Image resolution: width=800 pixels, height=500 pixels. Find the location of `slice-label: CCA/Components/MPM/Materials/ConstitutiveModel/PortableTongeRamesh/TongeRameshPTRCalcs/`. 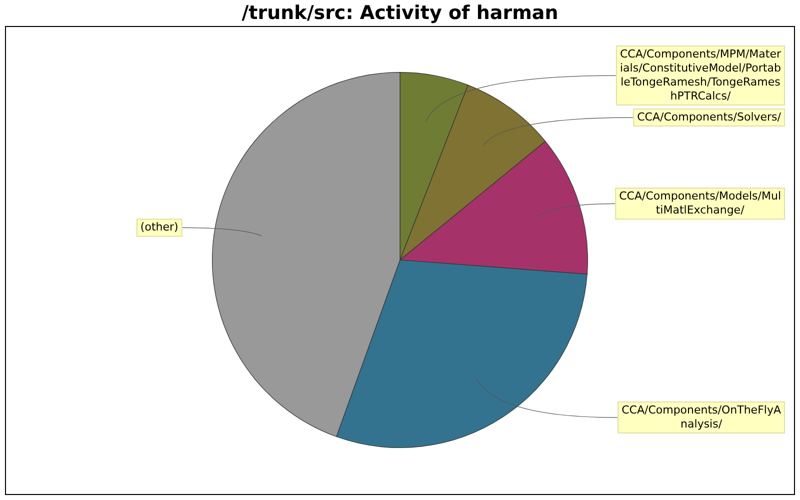

slice-label: CCA/Components/MPM/Materials/ConstitutiveModel/PortableTongeRamesh/TongeRameshPTRCalcs/ is located at coordinates (701, 74).